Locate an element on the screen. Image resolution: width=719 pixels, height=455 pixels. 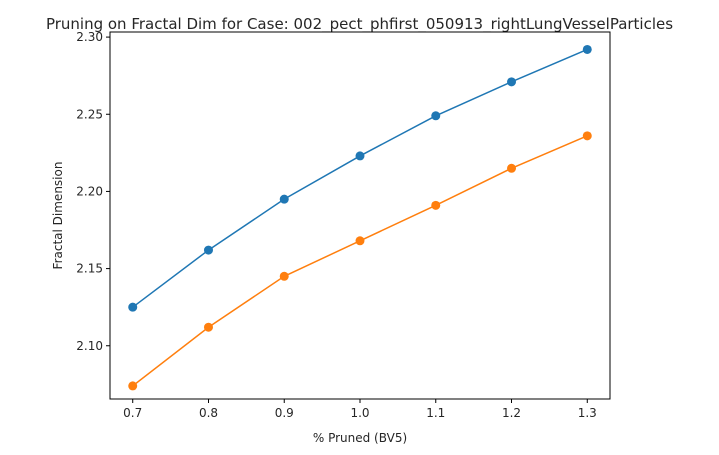
y-axis: 2.10 2.15 2.20 2.25 2.30 is located at coordinates (93, 191).